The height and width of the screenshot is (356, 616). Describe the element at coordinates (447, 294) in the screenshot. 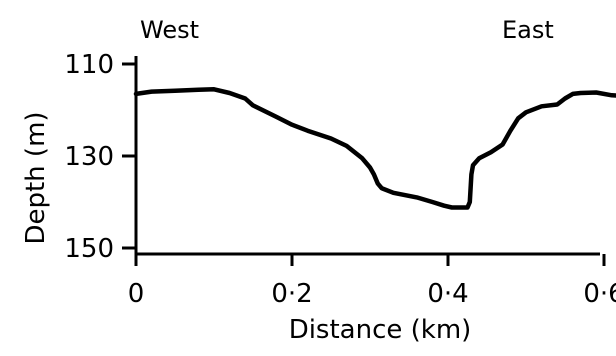

I see `x-tick-label: 0·4` at that location.